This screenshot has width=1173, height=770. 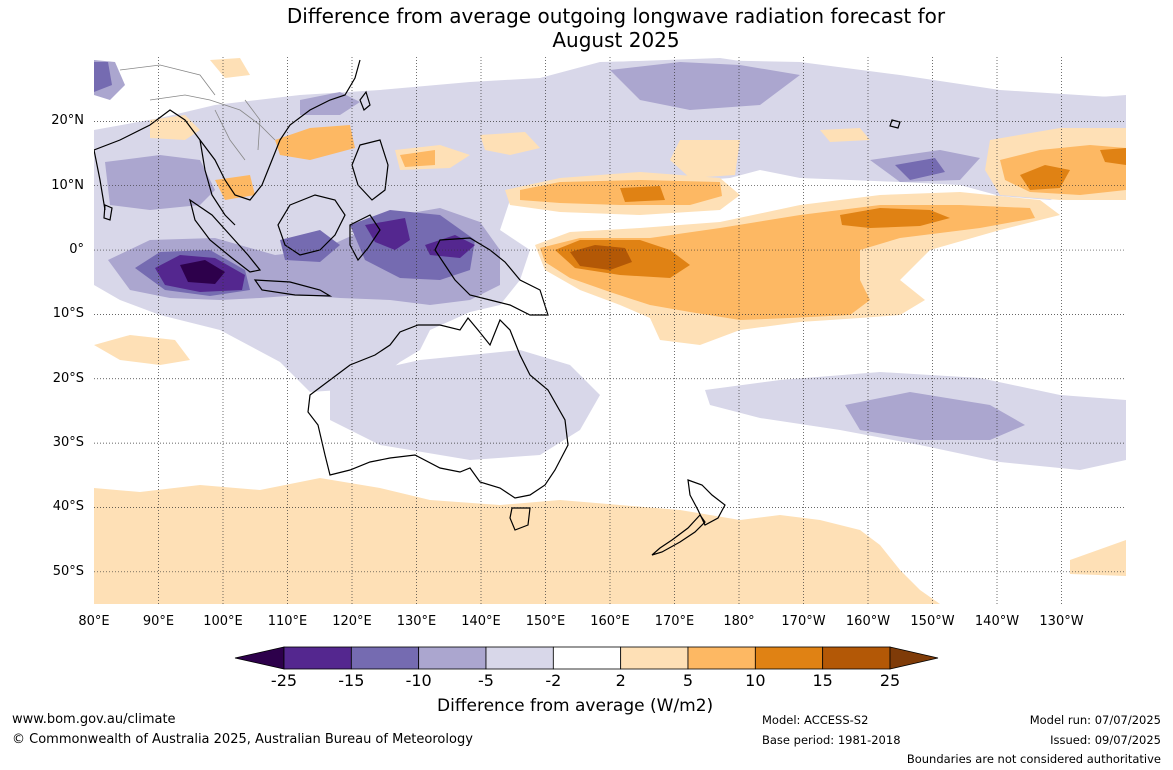 What do you see at coordinates (840, 213) in the screenshot?
I see `contour-plus10` at bounding box center [840, 213].